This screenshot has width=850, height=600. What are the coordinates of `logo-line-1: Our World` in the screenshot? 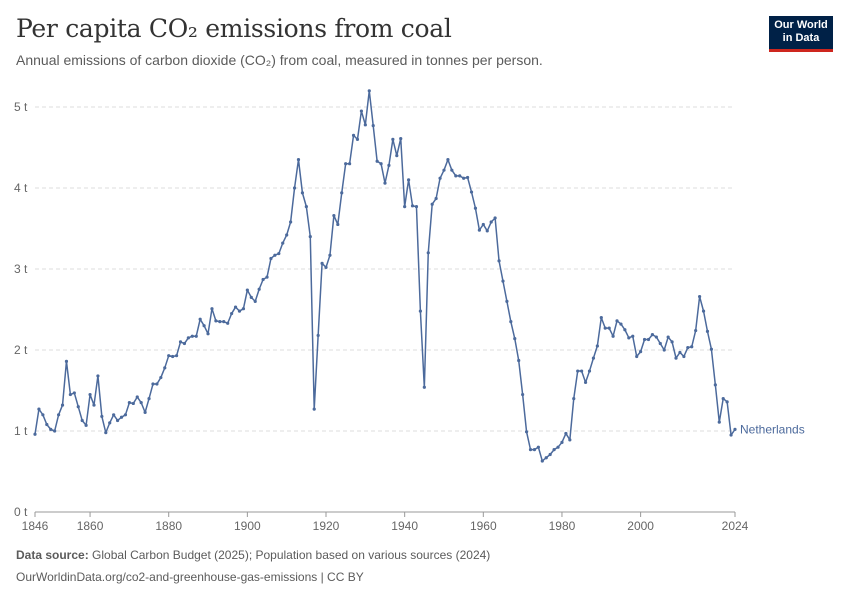 It's located at (801, 25).